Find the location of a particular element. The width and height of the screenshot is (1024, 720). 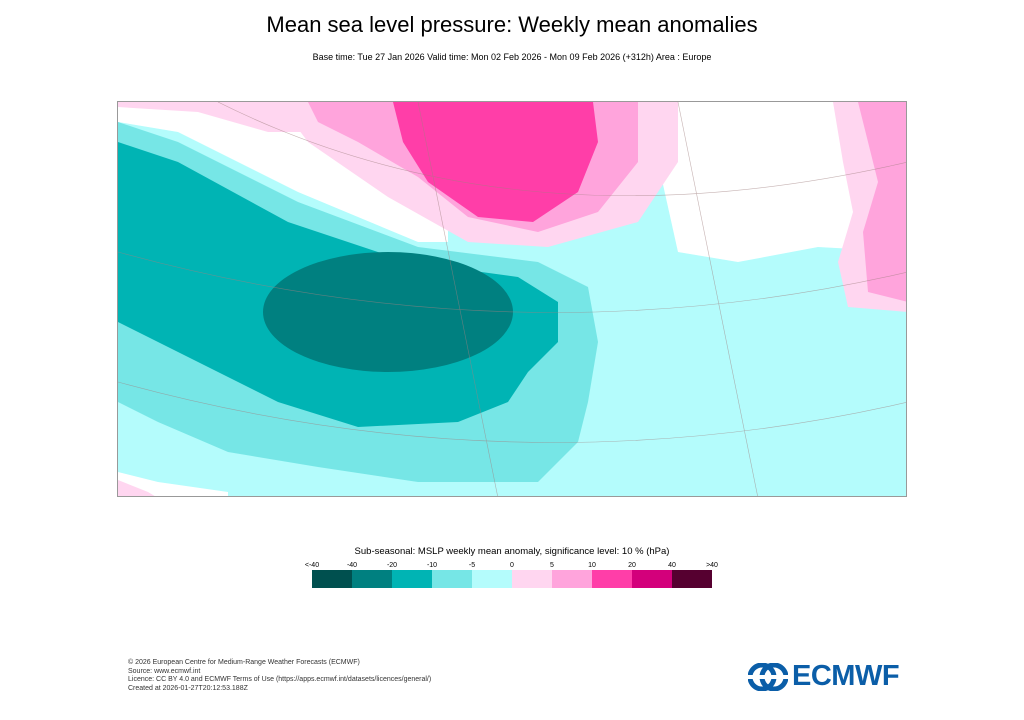

legend-tick: -20 is located at coordinates (392, 565).